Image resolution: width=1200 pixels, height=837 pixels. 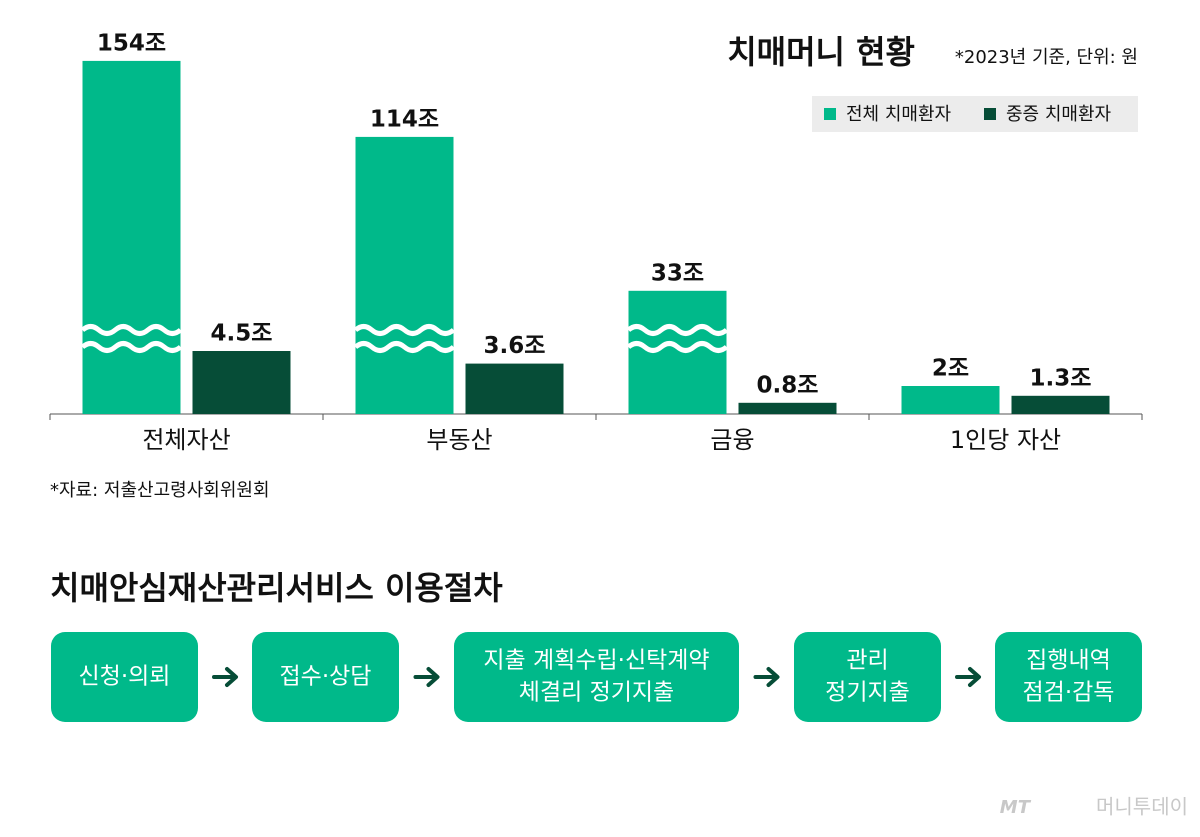 I want to click on process-step-text: 점검·감독, so click(x=1069, y=693).